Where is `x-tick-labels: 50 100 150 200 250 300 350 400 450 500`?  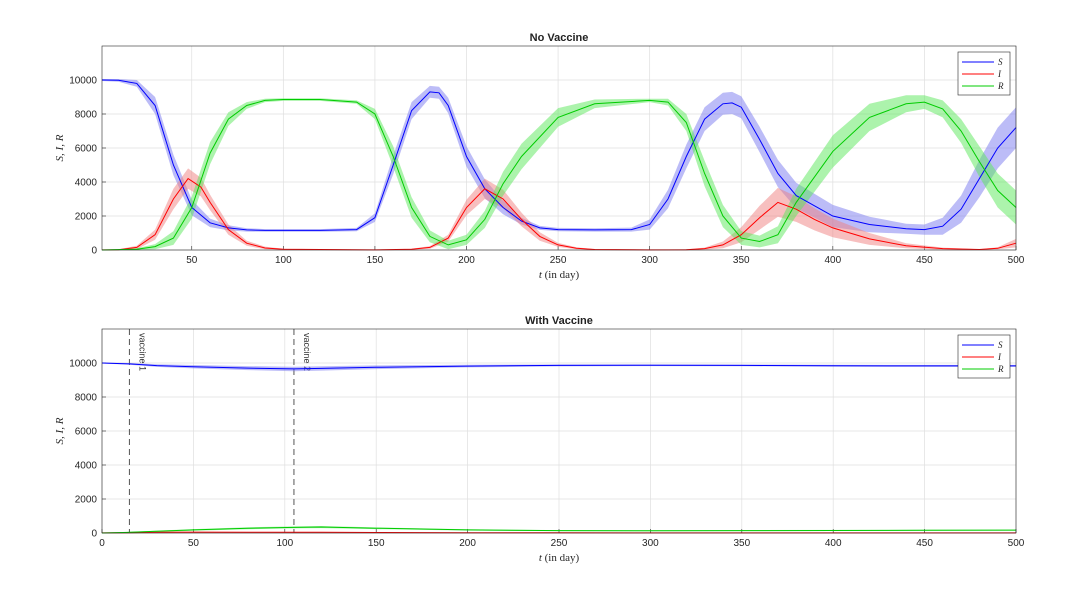
x-tick-labels: 50 100 150 200 250 300 350 400 450 500 is located at coordinates (605, 260).